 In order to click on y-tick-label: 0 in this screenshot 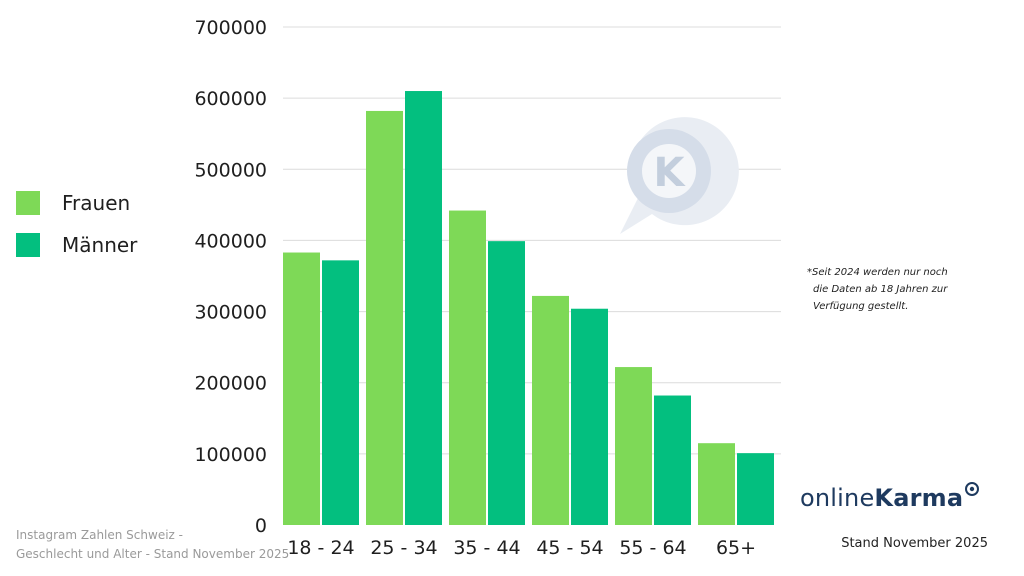, I will do `click(261, 526)`.